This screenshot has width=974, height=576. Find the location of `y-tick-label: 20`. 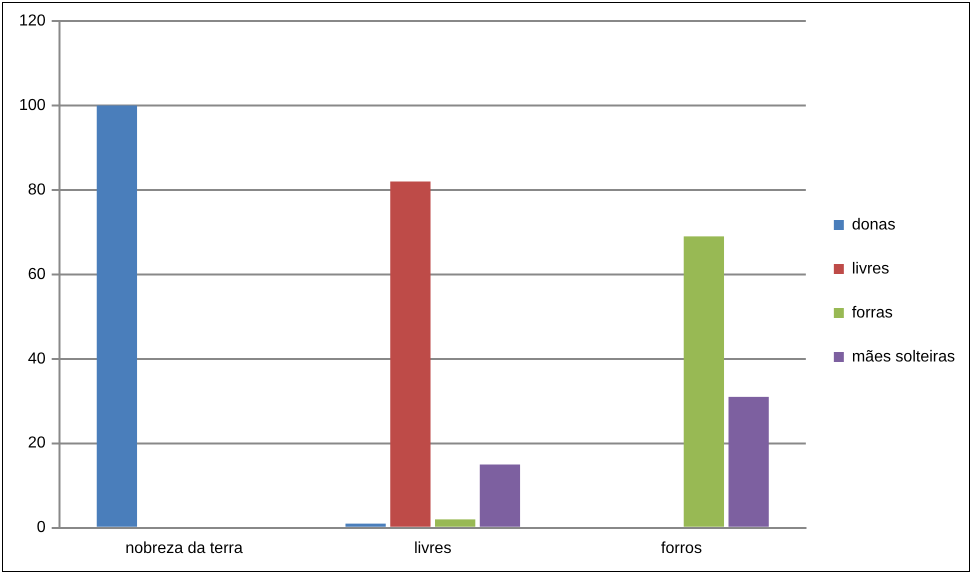

y-tick-label: 20 is located at coordinates (37, 443).